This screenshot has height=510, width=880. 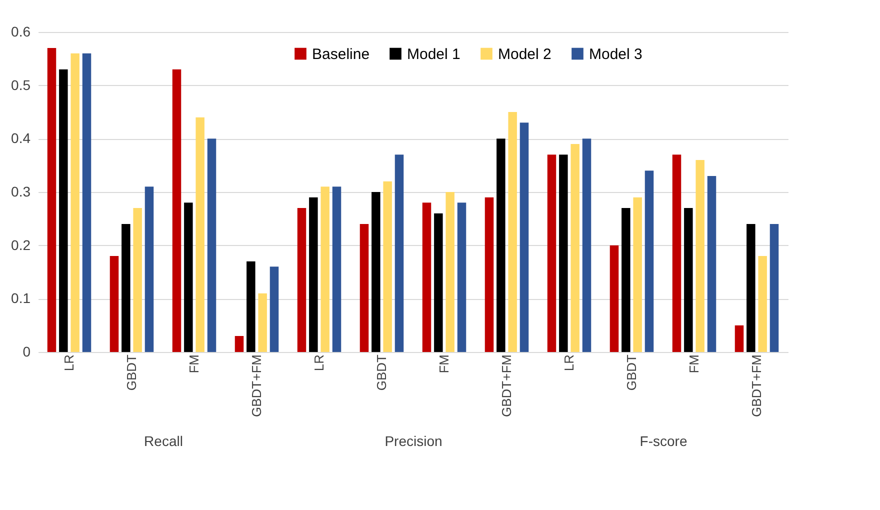 I want to click on y-tick-label: 0.4, so click(x=21, y=138).